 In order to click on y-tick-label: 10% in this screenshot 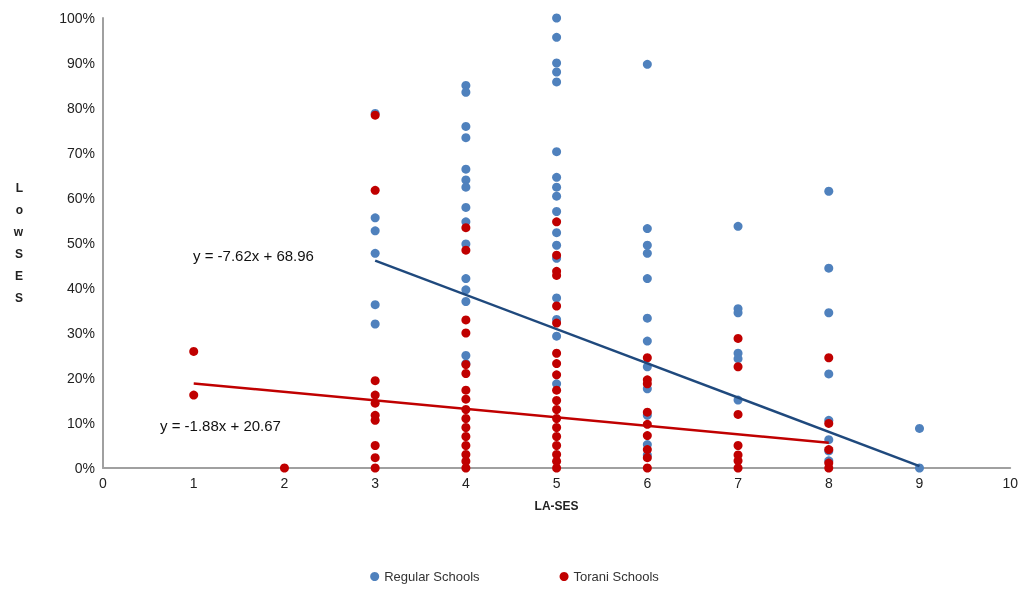, I will do `click(80, 423)`.